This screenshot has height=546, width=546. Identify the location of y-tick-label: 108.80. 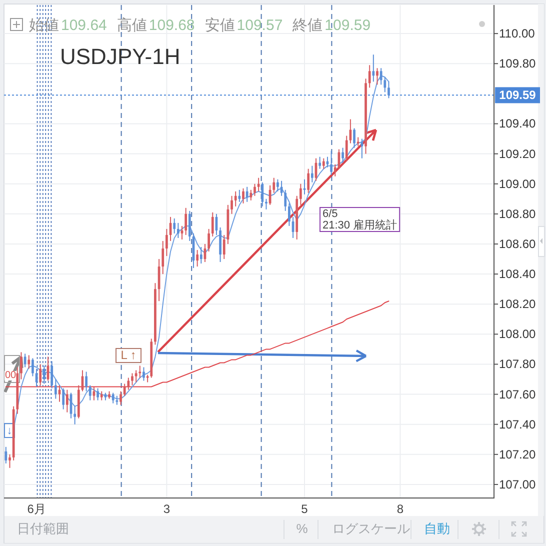
(517, 213).